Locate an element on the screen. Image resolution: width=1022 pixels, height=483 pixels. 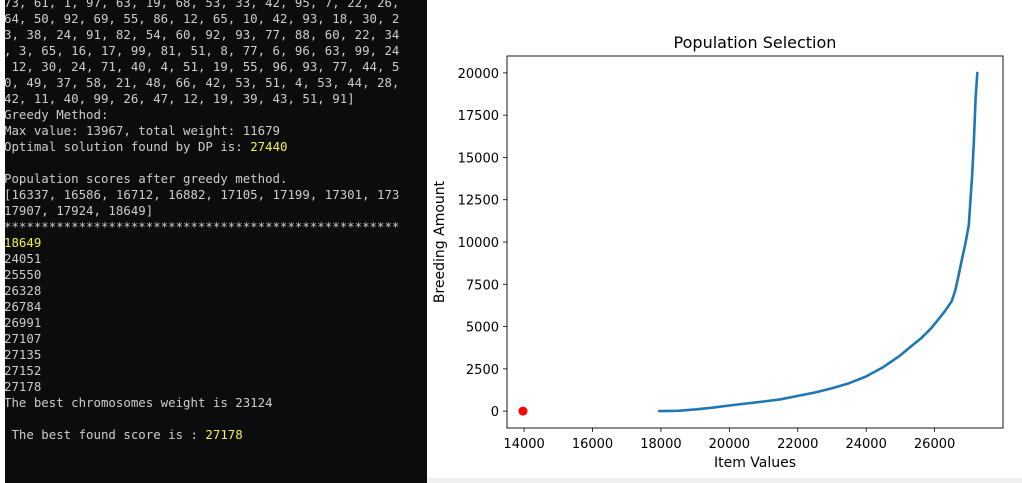
x-tick-label: 24000 is located at coordinates (865, 444).